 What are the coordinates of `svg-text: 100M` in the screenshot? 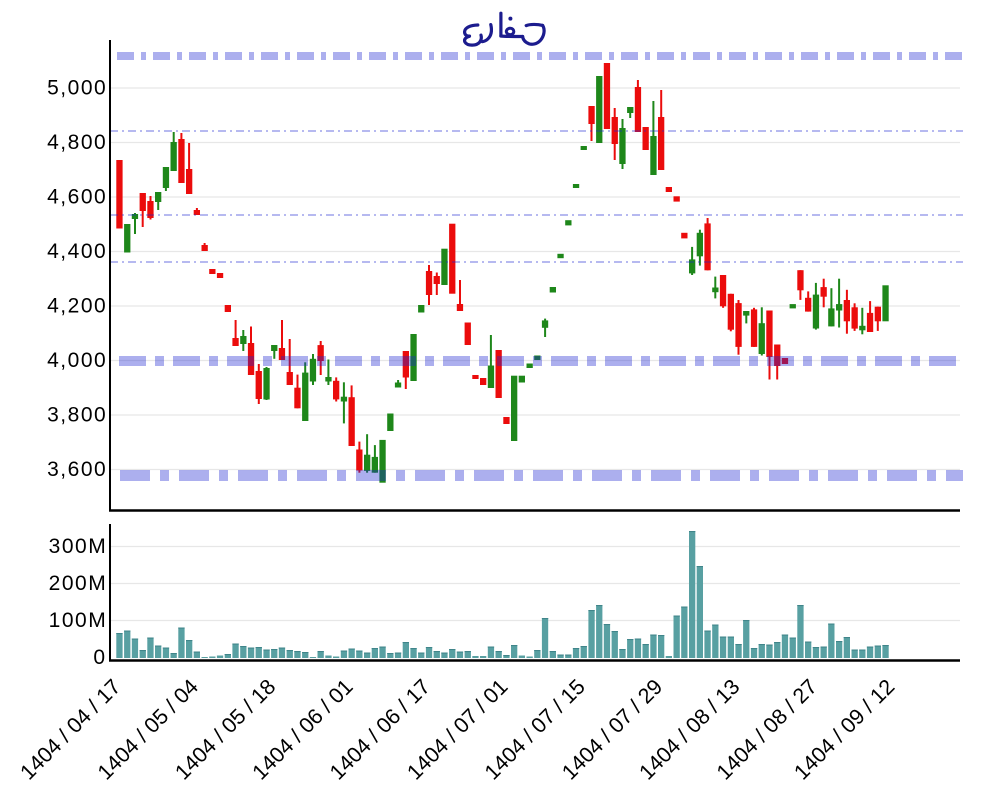 It's located at (78, 620).